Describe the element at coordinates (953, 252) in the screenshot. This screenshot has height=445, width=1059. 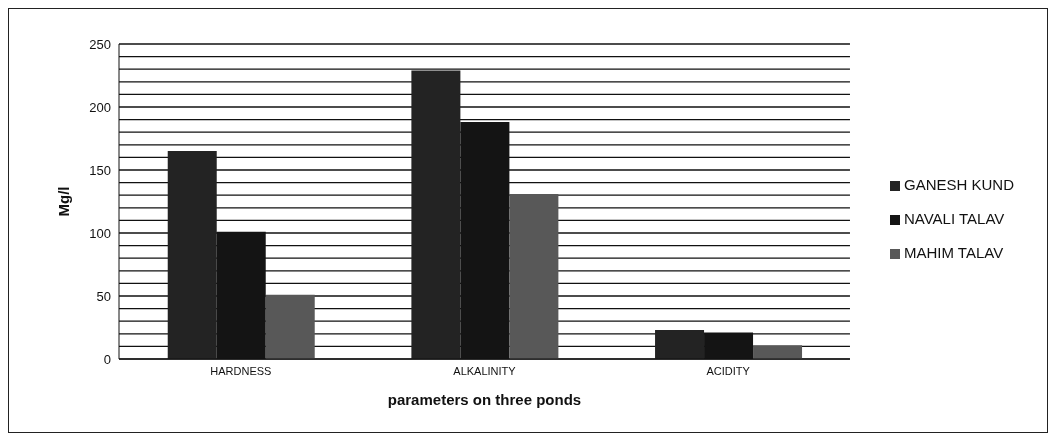
I see `legend-label: MAHIM TALAV` at that location.